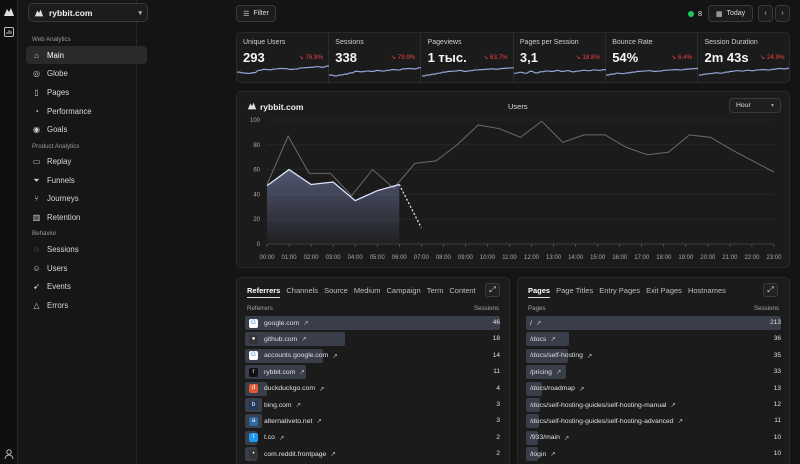 Image resolution: width=800 pixels, height=464 pixels. What do you see at coordinates (86, 287) in the screenshot?
I see `sidebar-item-events: ➹ Events` at bounding box center [86, 287].